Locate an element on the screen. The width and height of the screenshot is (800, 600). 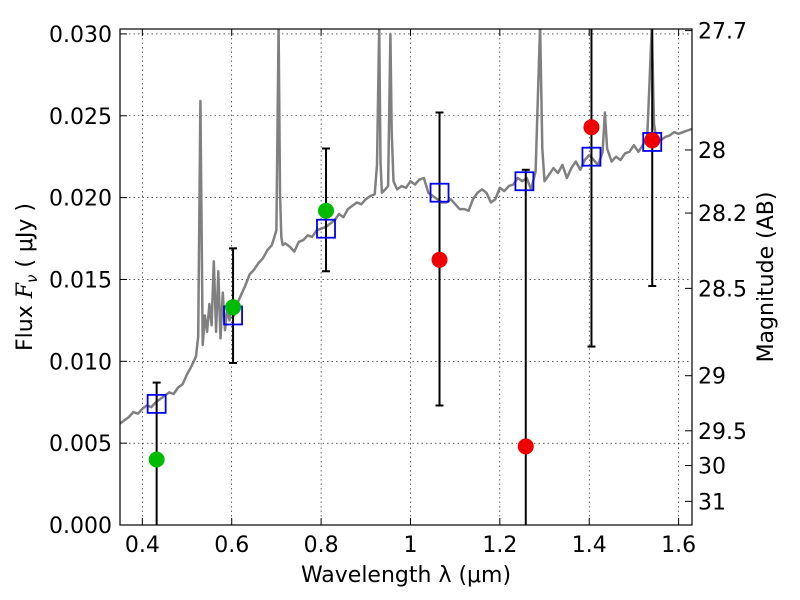
x-tick-label: 1.2 is located at coordinates (499, 545).